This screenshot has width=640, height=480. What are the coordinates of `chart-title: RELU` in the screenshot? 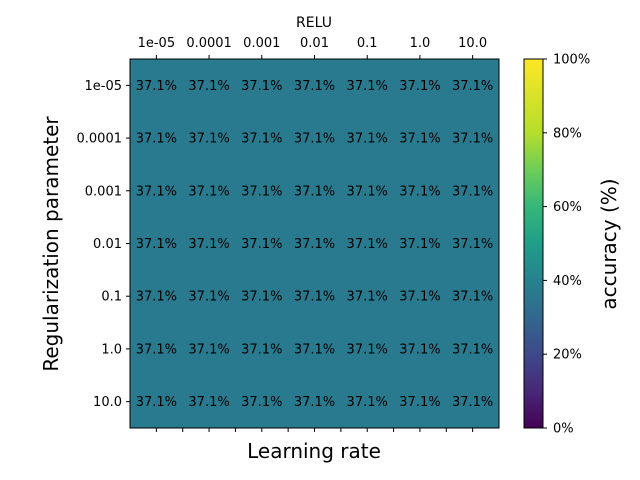 It's located at (314, 23).